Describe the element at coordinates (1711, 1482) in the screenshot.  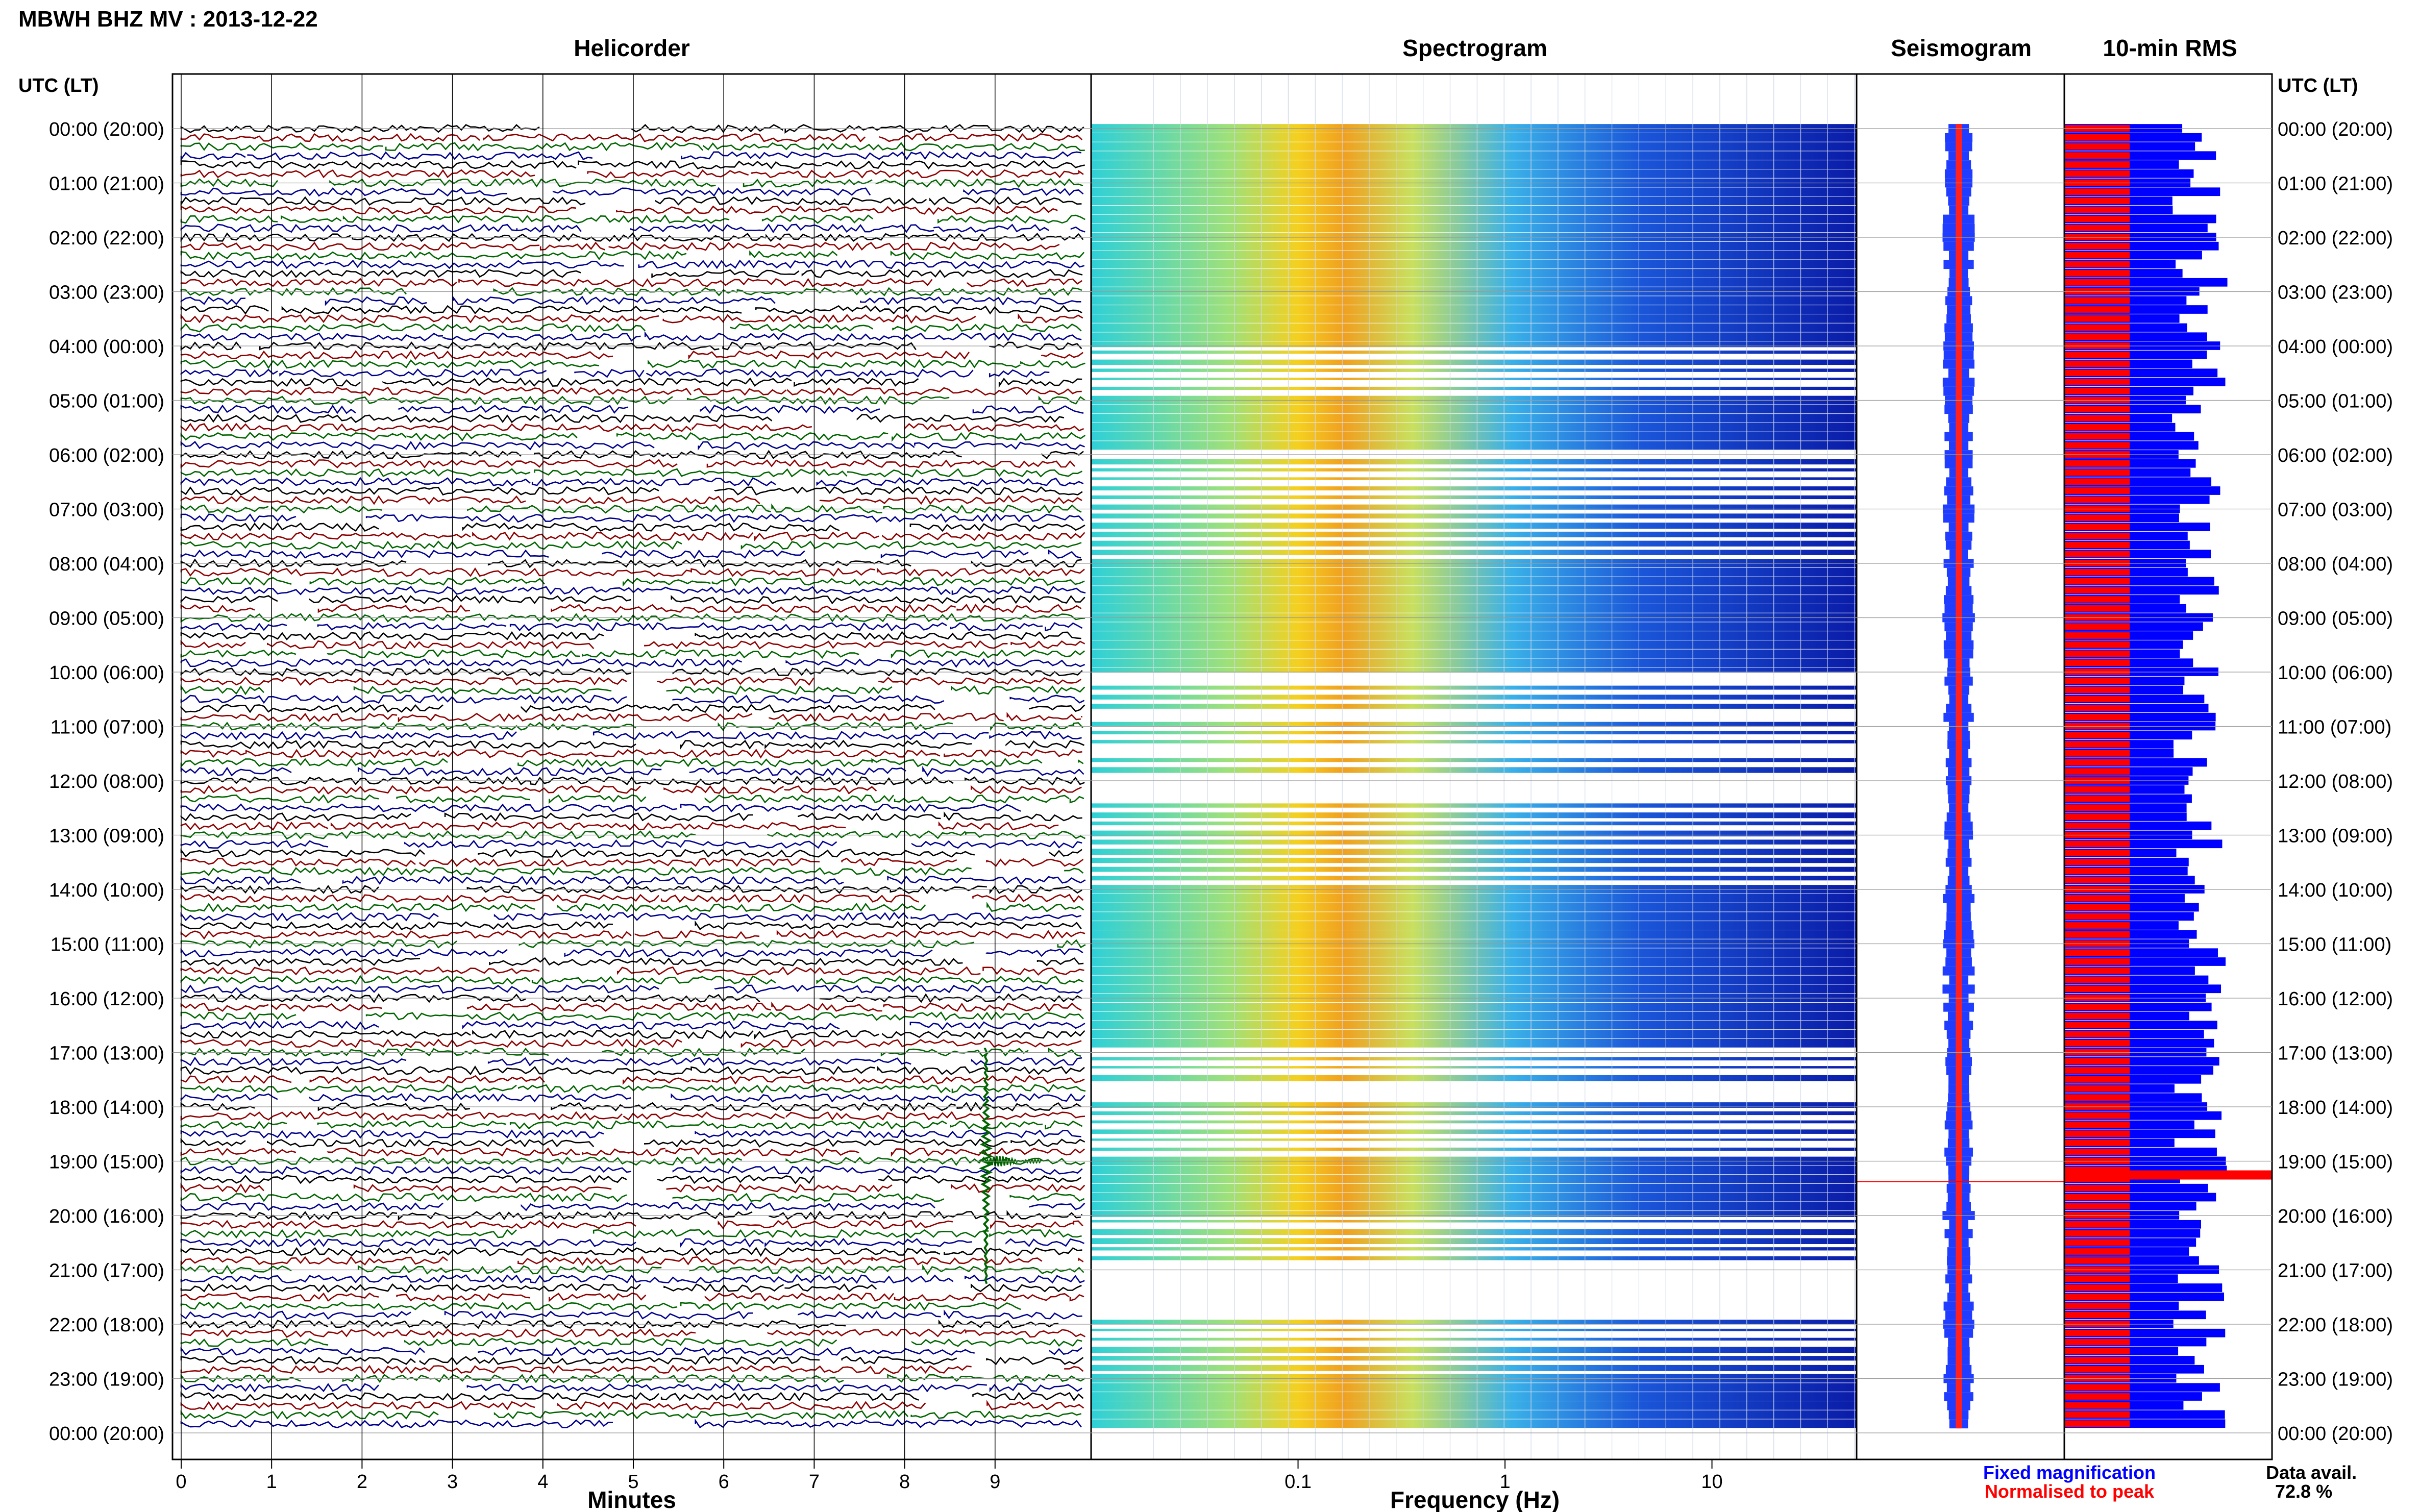
I see `spectrogram-xtick-label: 10` at that location.